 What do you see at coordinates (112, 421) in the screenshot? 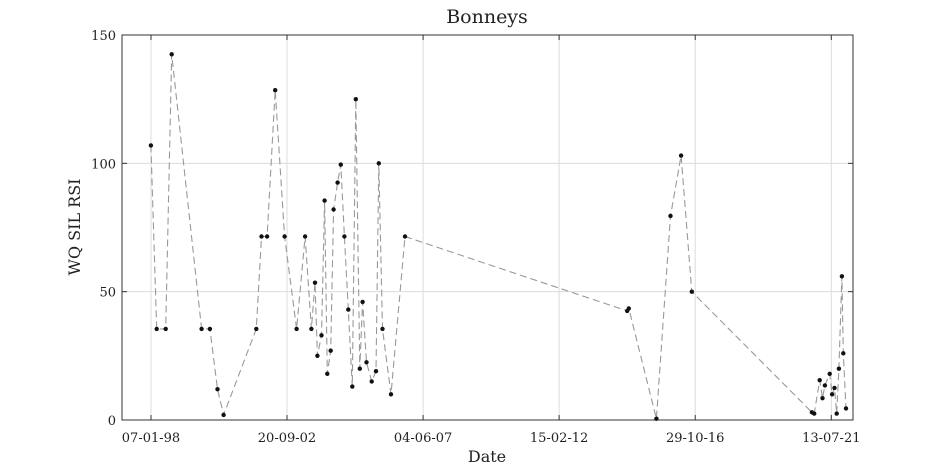
I see `y-tick-label: 0` at bounding box center [112, 421].